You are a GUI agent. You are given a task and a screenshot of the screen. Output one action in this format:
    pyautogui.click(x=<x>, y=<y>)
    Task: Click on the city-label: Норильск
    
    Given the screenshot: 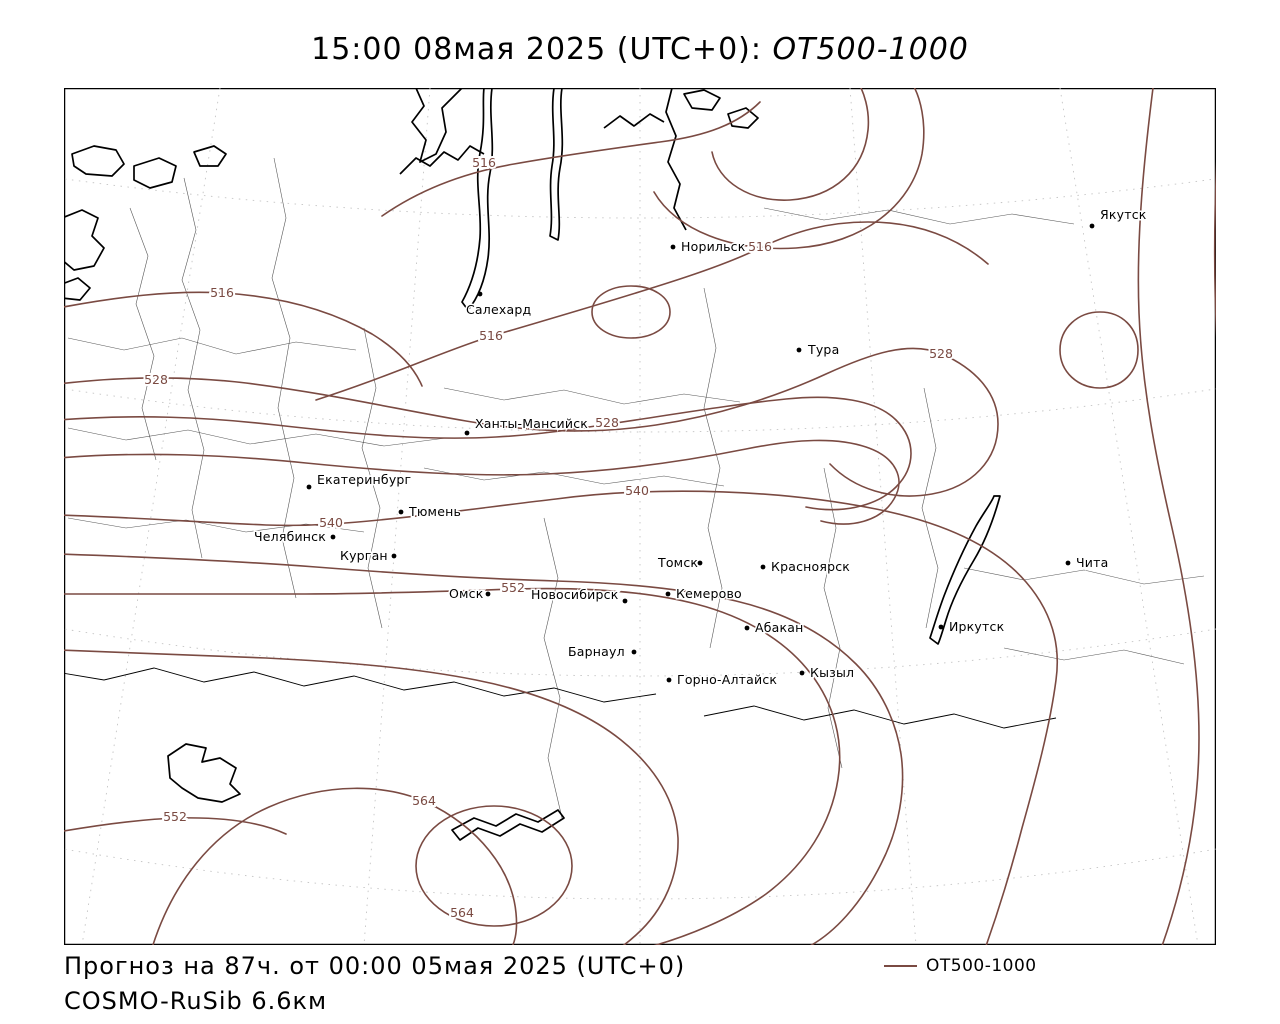 What is the action you would take?
    pyautogui.click(x=713, y=246)
    